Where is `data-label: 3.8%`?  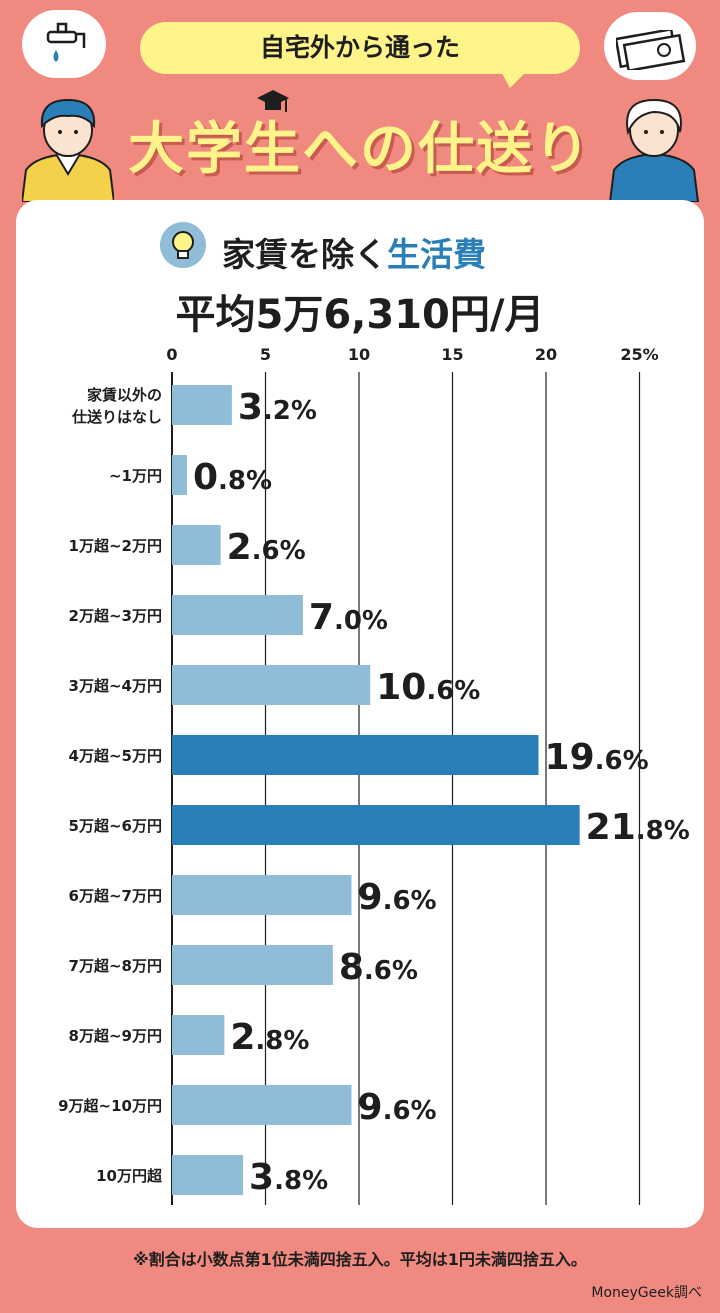 data-label: 3.8% is located at coordinates (288, 1177).